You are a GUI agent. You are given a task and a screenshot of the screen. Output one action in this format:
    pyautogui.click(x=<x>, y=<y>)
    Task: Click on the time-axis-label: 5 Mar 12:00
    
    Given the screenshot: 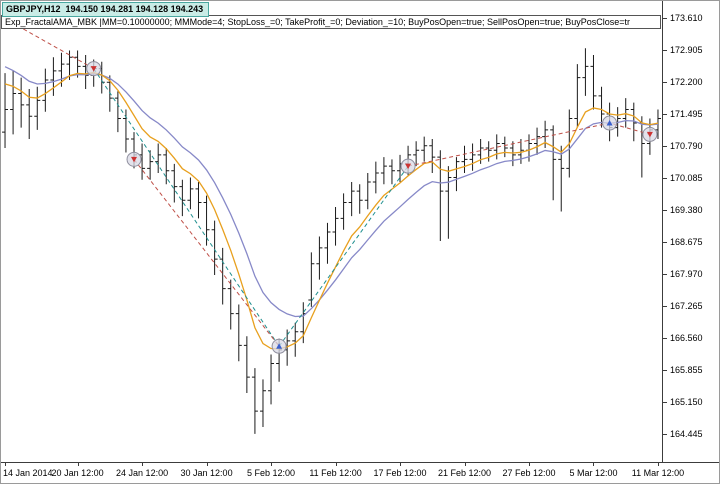 What is the action you would take?
    pyautogui.click(x=593, y=473)
    